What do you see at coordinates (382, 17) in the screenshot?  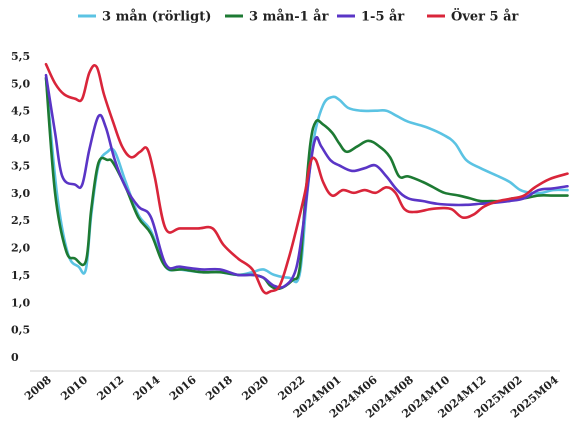 I see `legend-label-2: 1-5 år` at bounding box center [382, 17].